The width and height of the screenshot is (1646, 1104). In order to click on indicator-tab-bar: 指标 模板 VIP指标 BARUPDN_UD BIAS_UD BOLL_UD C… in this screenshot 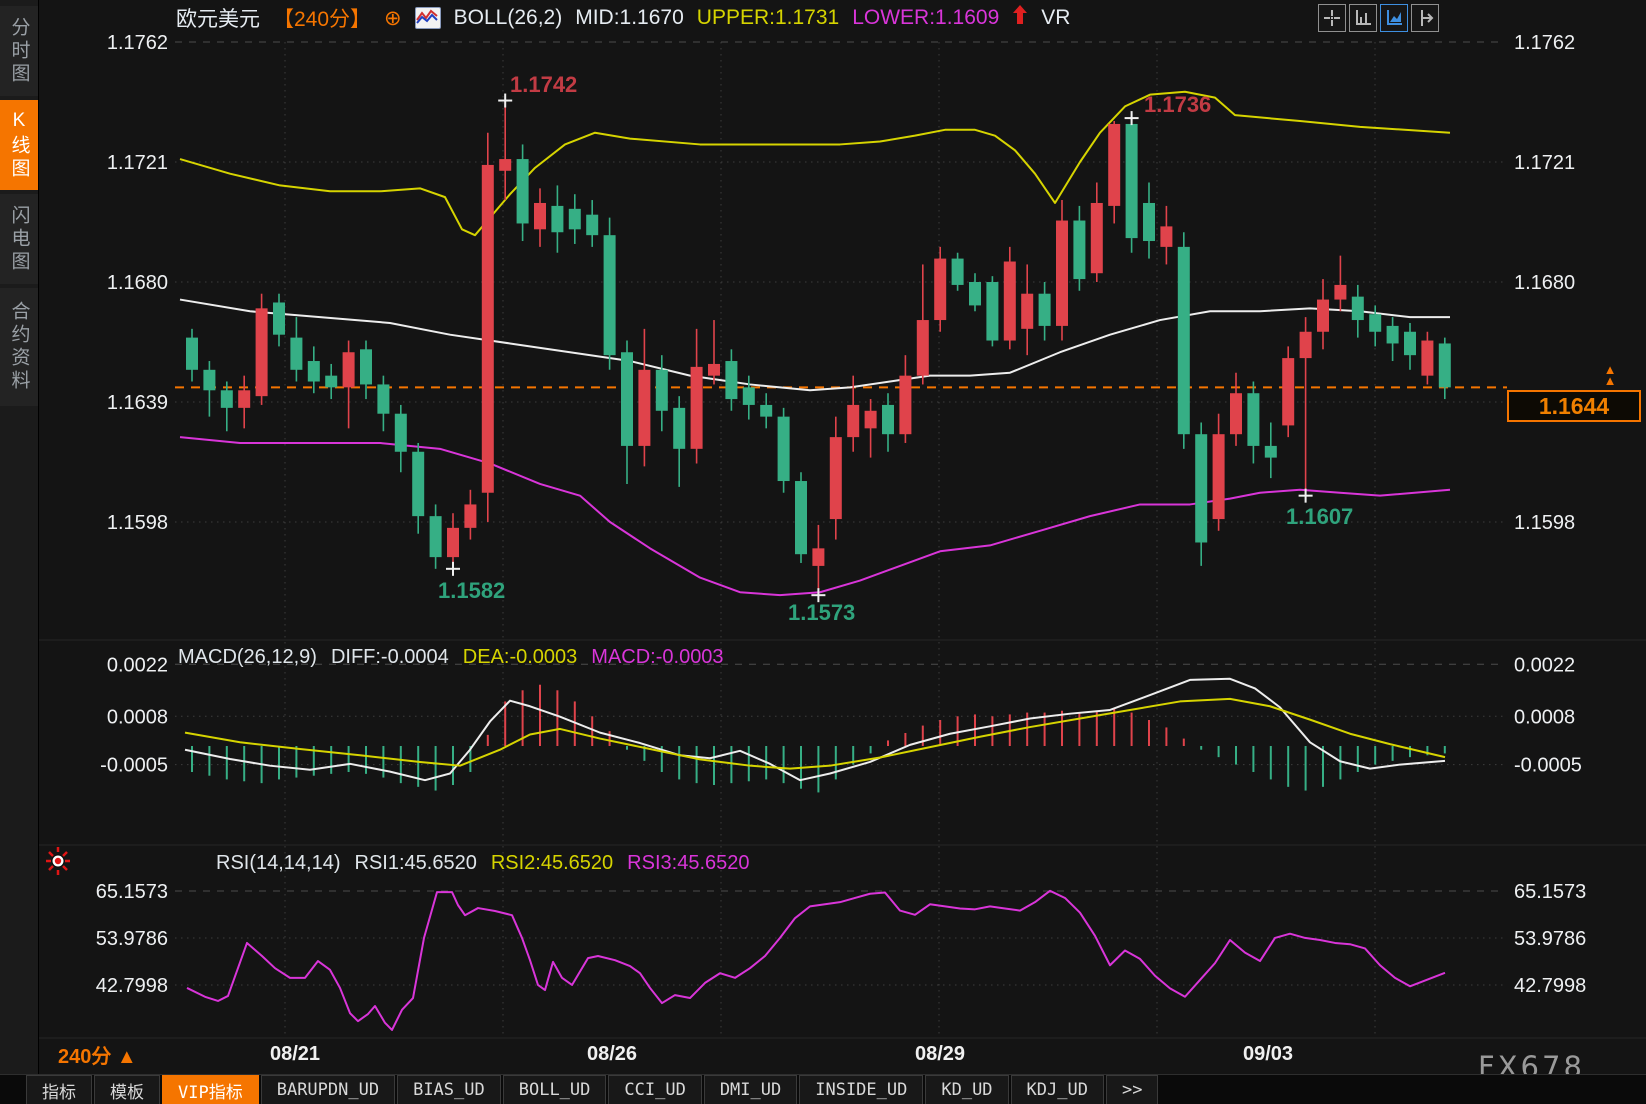, I will do `click(823, 1089)`.